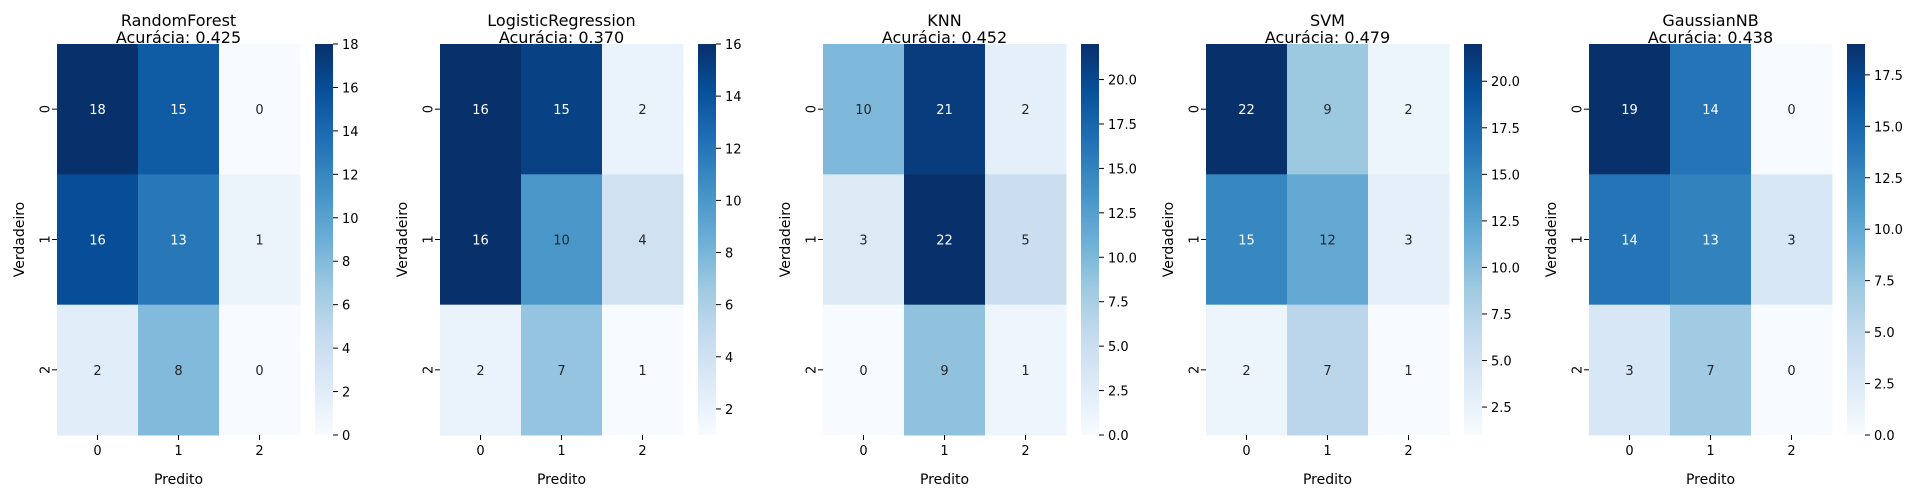  I want to click on colorbar-tick-label: 17.5, so click(1122, 125).